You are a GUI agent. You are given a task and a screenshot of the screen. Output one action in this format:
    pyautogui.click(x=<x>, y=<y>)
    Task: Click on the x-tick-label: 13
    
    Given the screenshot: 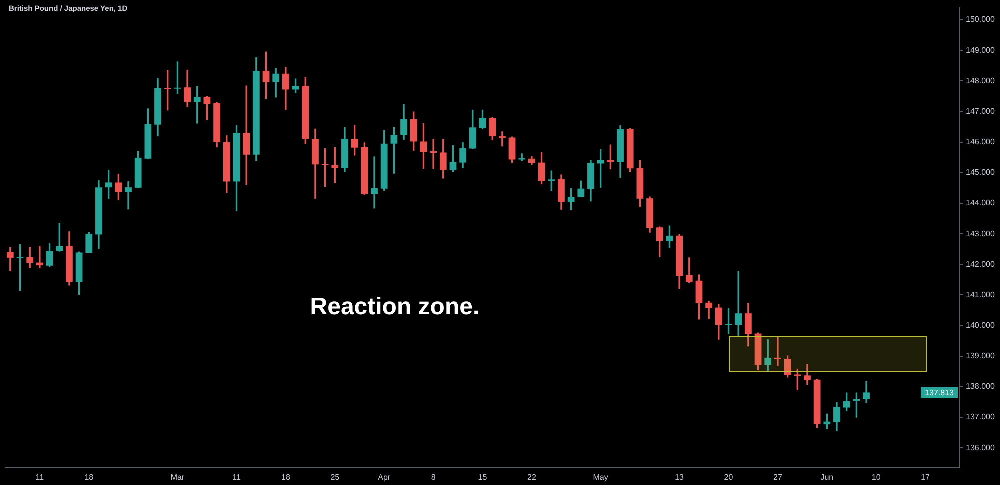 What is the action you would take?
    pyautogui.click(x=680, y=477)
    